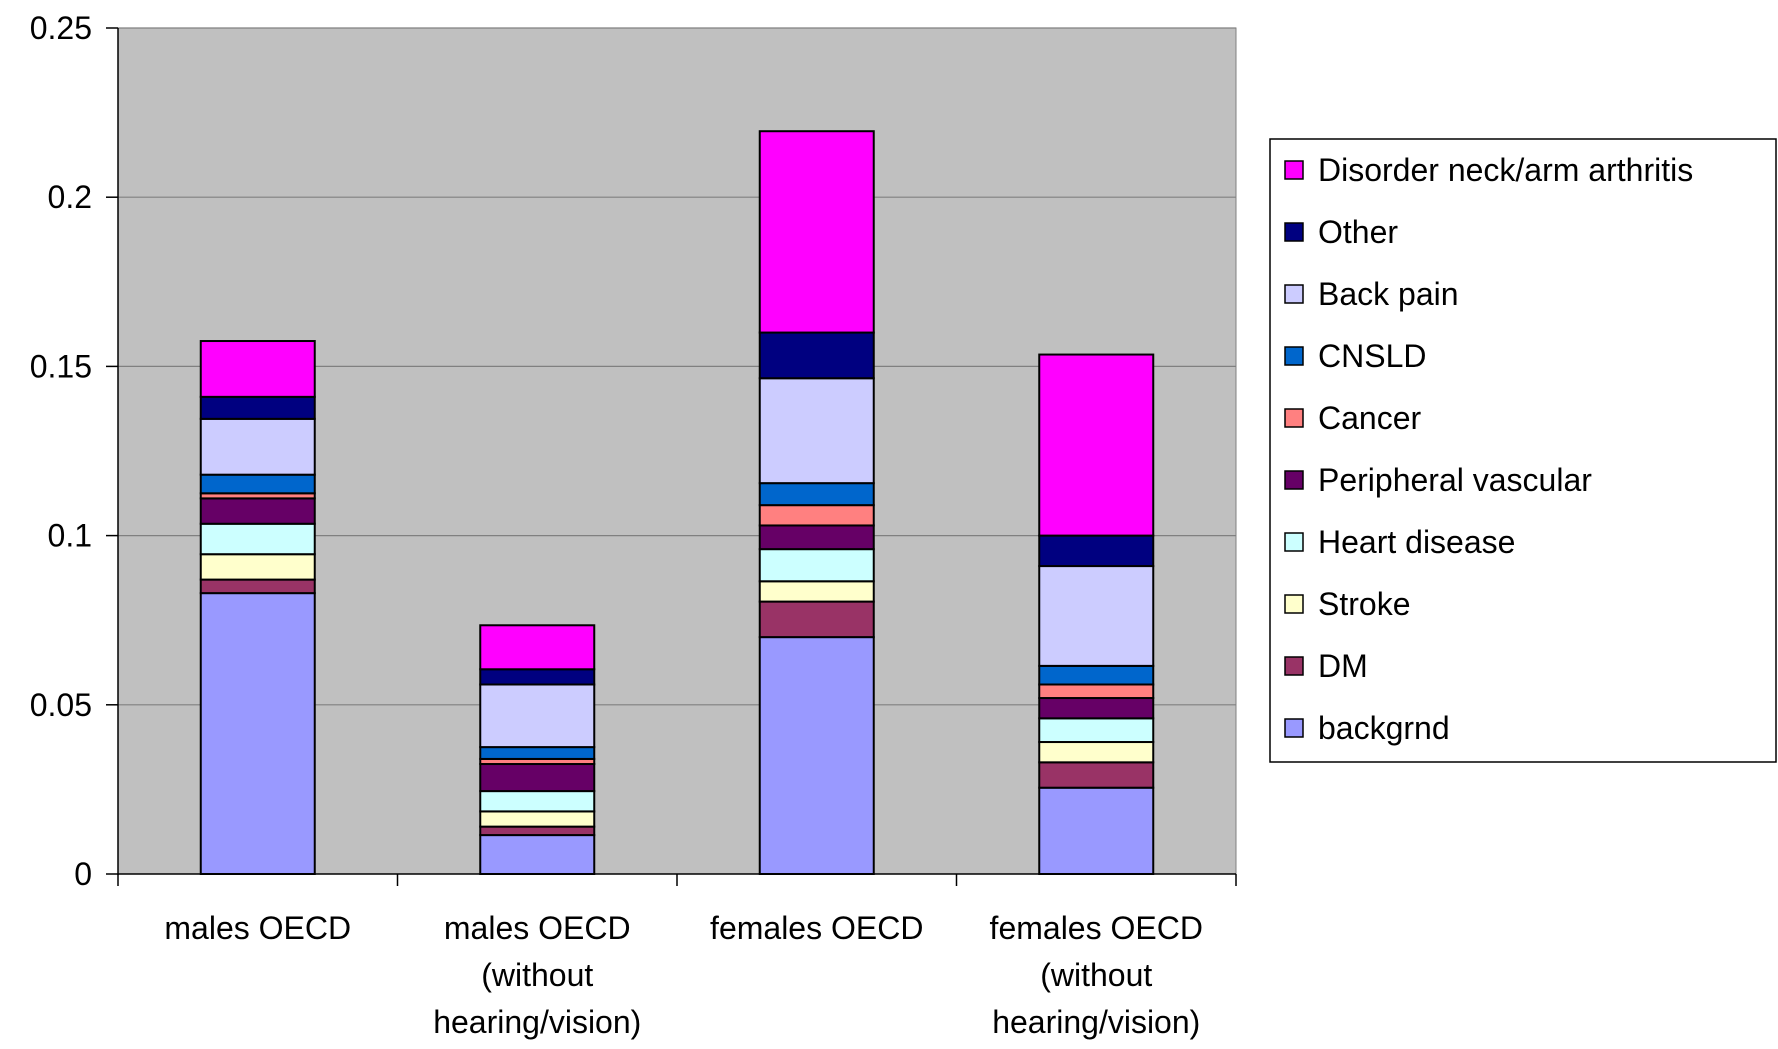 This screenshot has height=1049, width=1778. Describe the element at coordinates (1372, 356) in the screenshot. I see `legend-label: CNSLD` at that location.